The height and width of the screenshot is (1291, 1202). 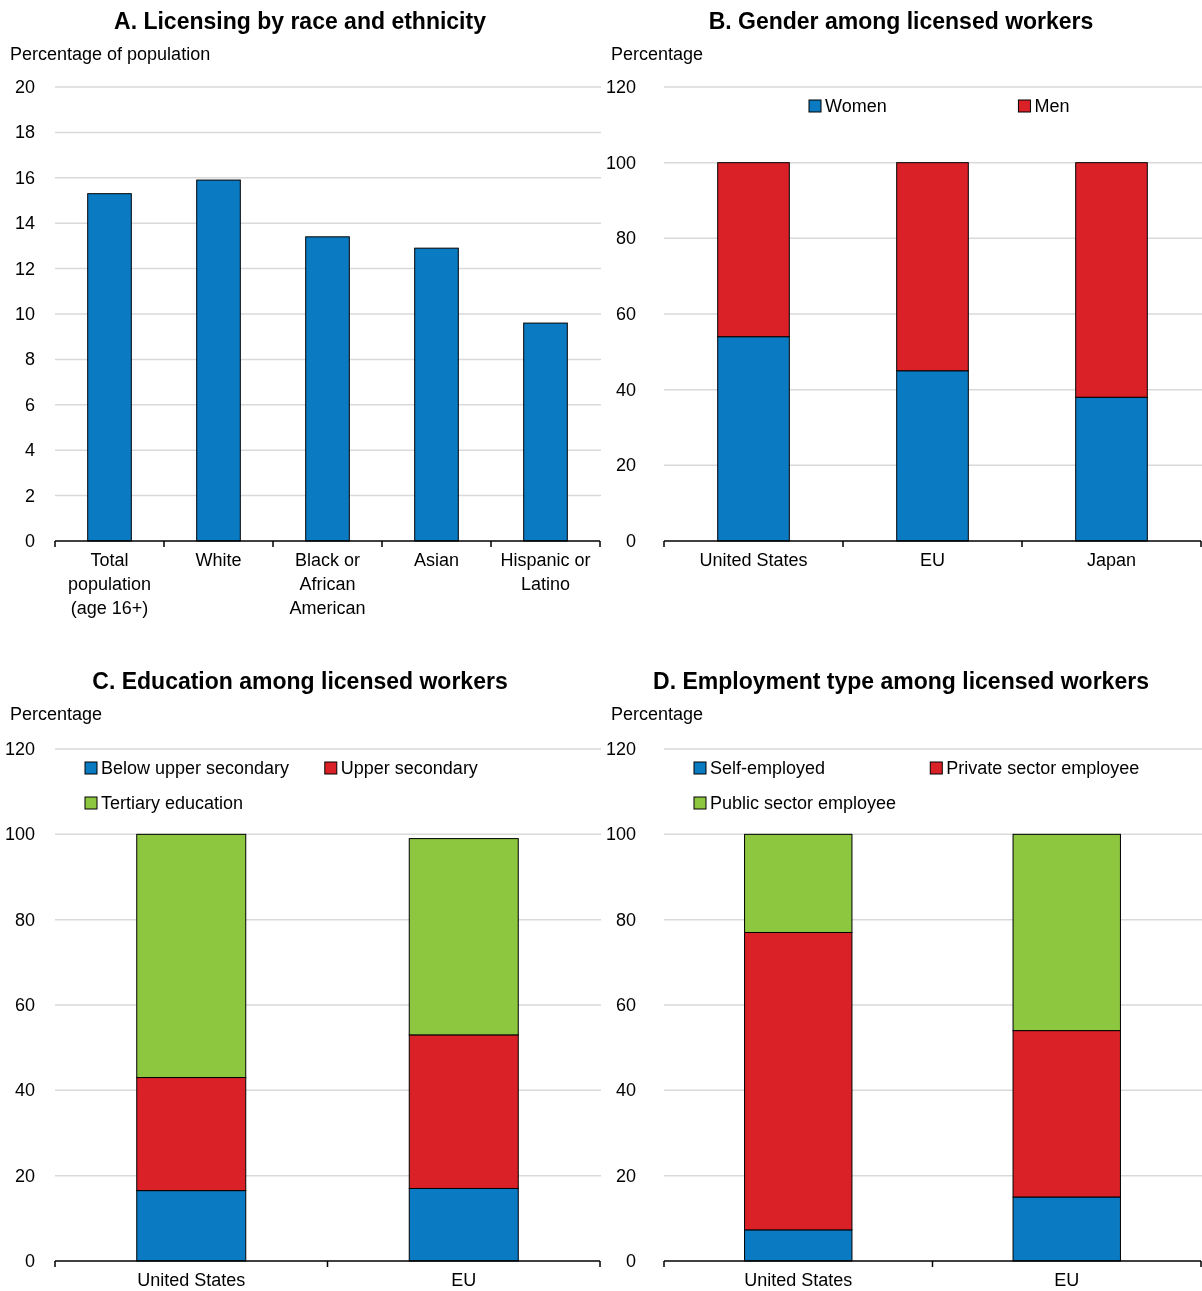 What do you see at coordinates (24, 177) in the screenshot?
I see `y-tick-label: 16` at bounding box center [24, 177].